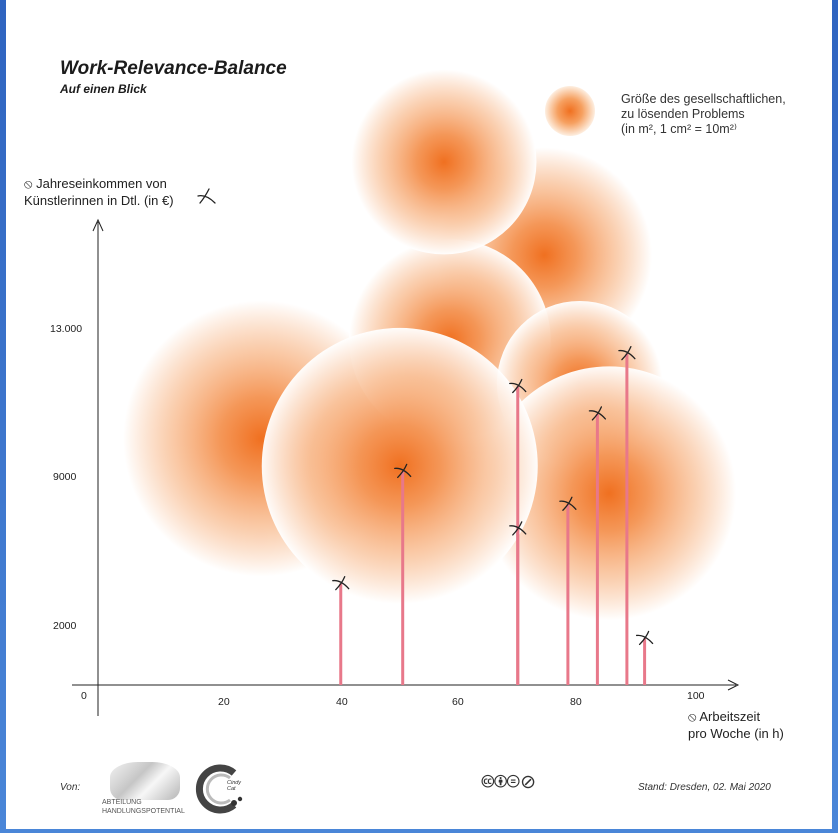 Image resolution: width=838 pixels, height=833 pixels. Describe the element at coordinates (98, 225) in the screenshot. I see `y-axis-arrow` at that location.